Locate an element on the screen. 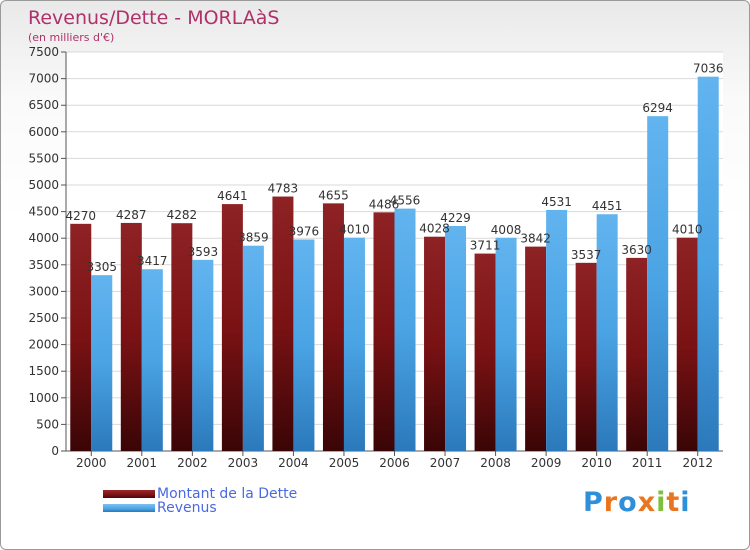  bar-revenus-2001 is located at coordinates (152, 360).